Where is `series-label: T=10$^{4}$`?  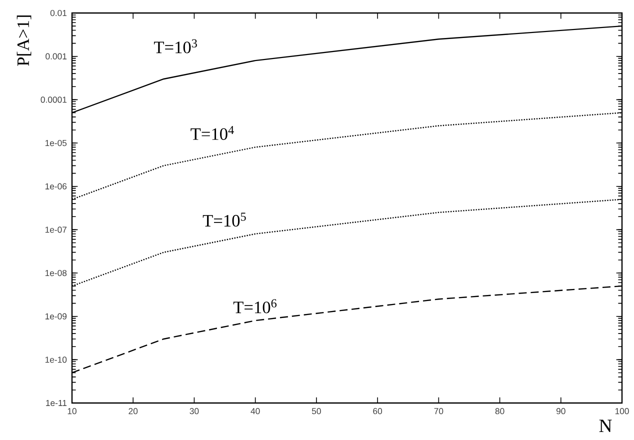
series-label: T=10$^{4}$ is located at coordinates (212, 133).